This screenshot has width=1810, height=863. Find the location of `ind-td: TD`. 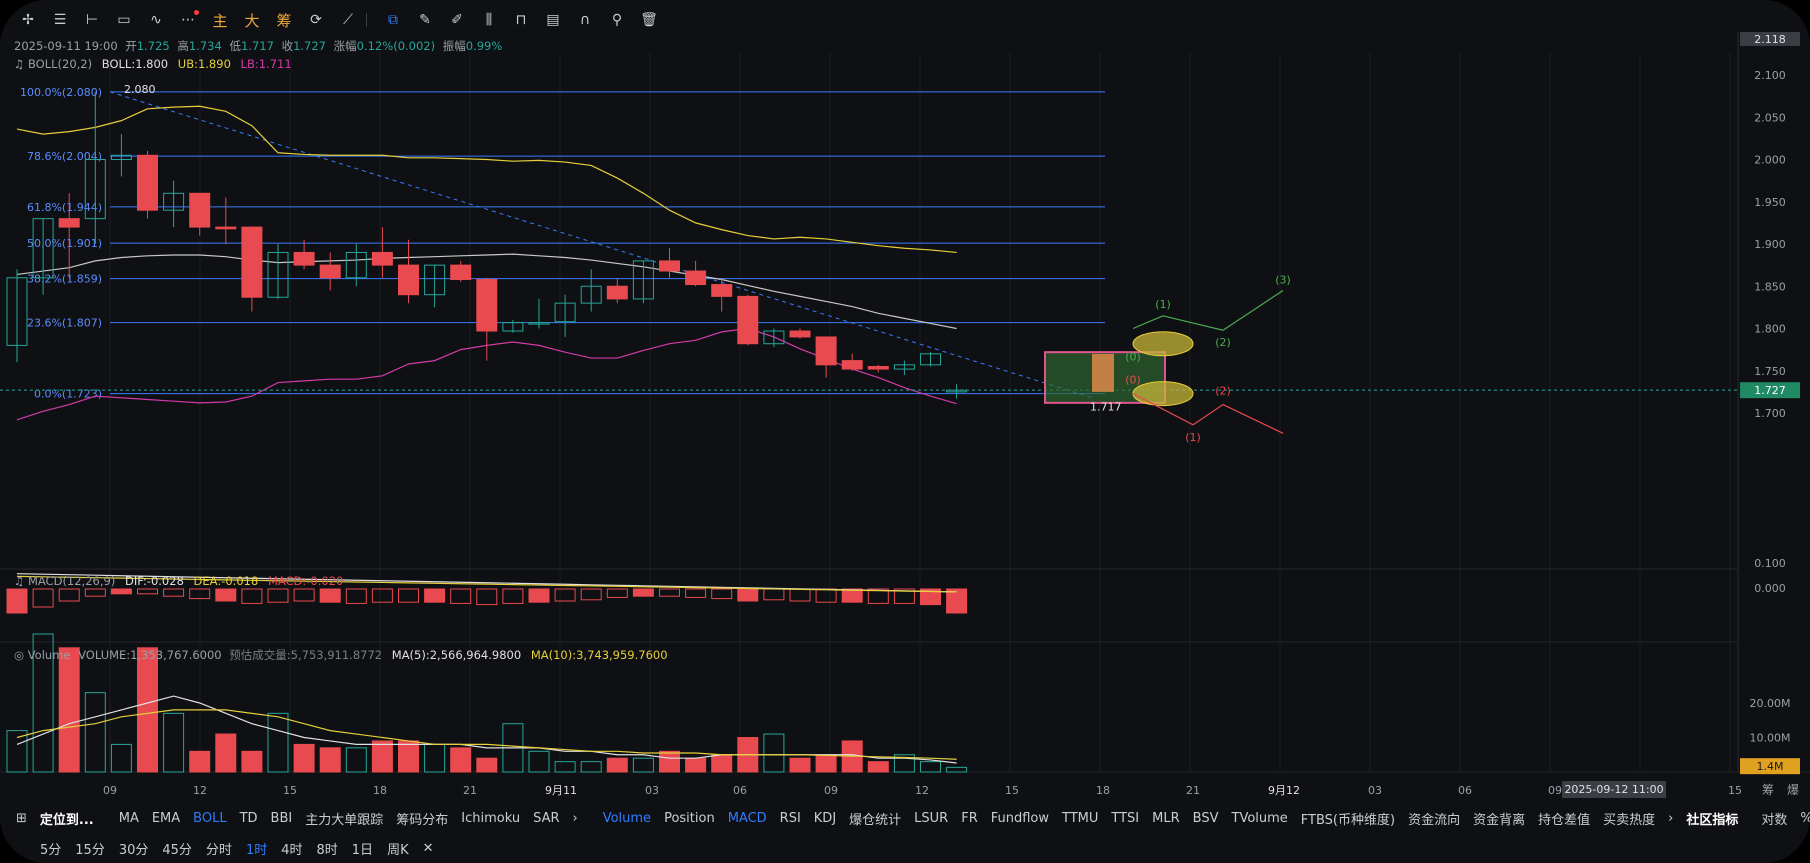

ind-td: TD is located at coordinates (248, 818).